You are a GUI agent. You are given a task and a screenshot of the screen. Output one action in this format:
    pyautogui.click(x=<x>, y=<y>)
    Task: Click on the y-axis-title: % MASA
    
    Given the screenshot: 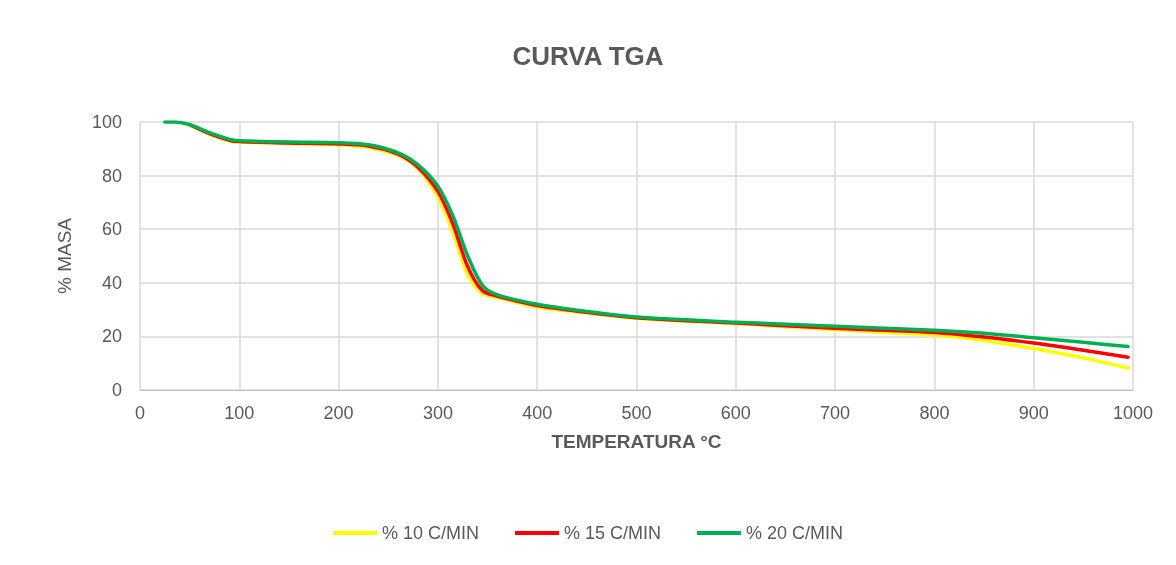 What is the action you would take?
    pyautogui.click(x=64, y=256)
    